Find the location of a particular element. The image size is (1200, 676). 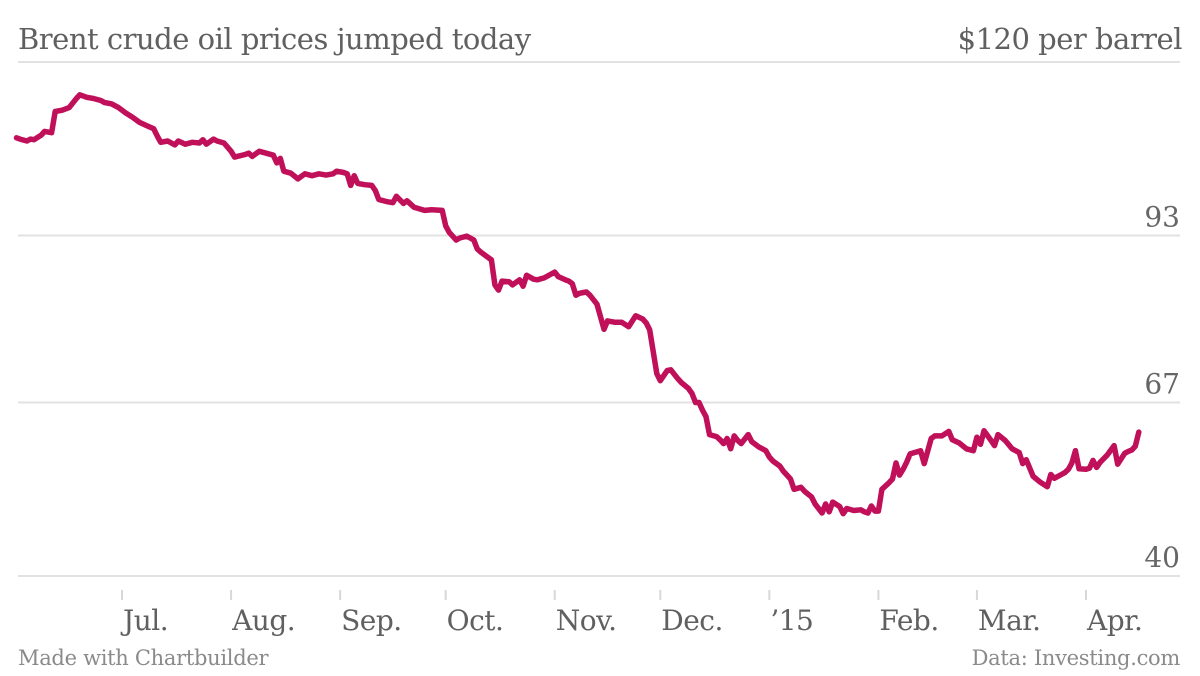

data-source: Data: Investing.com is located at coordinates (1076, 658).